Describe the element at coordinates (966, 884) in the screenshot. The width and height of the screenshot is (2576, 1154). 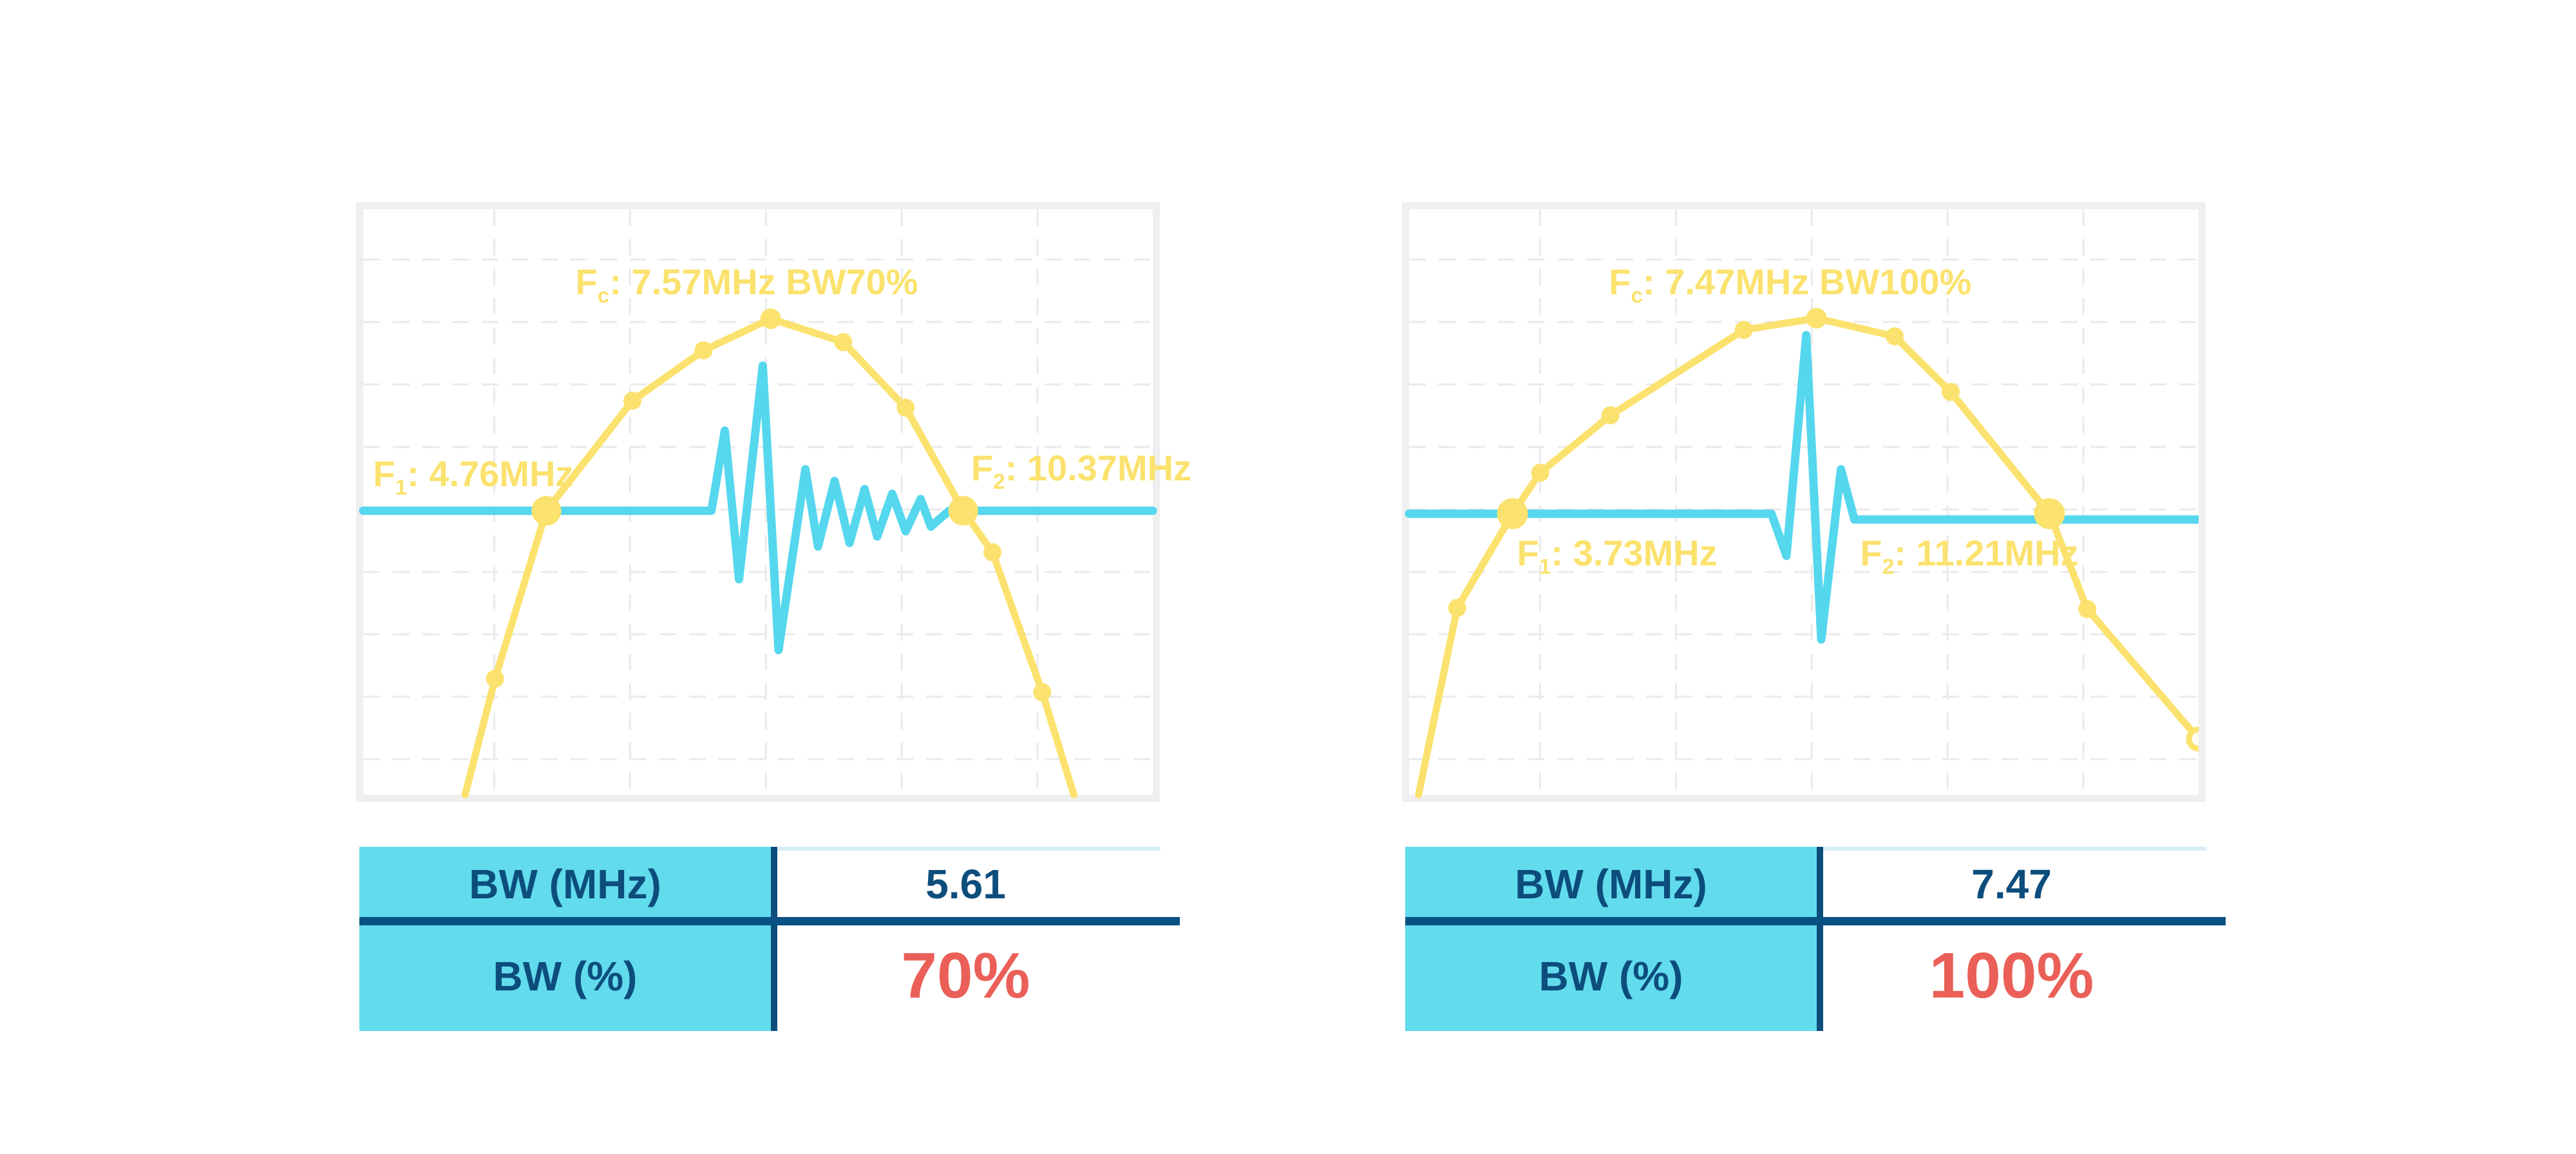
I see `bw-mhz-value: 5.61` at that location.